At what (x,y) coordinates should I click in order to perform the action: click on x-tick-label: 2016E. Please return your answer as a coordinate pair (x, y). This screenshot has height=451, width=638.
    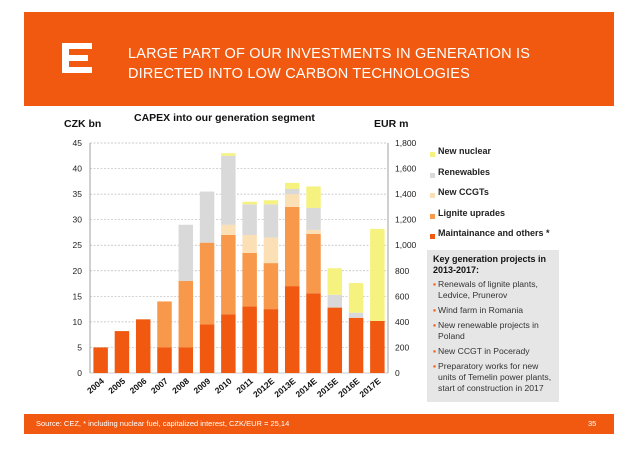
    Looking at the image, I should click on (349, 388).